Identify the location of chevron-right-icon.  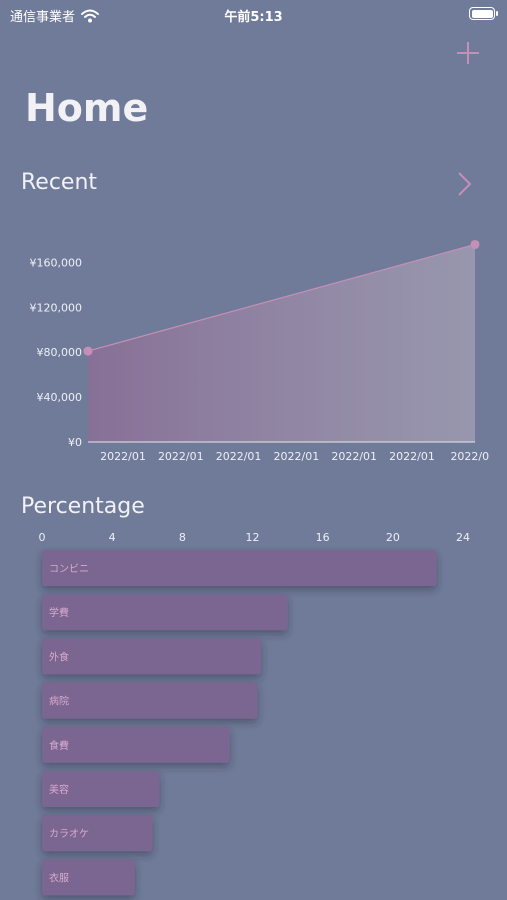
(465, 184).